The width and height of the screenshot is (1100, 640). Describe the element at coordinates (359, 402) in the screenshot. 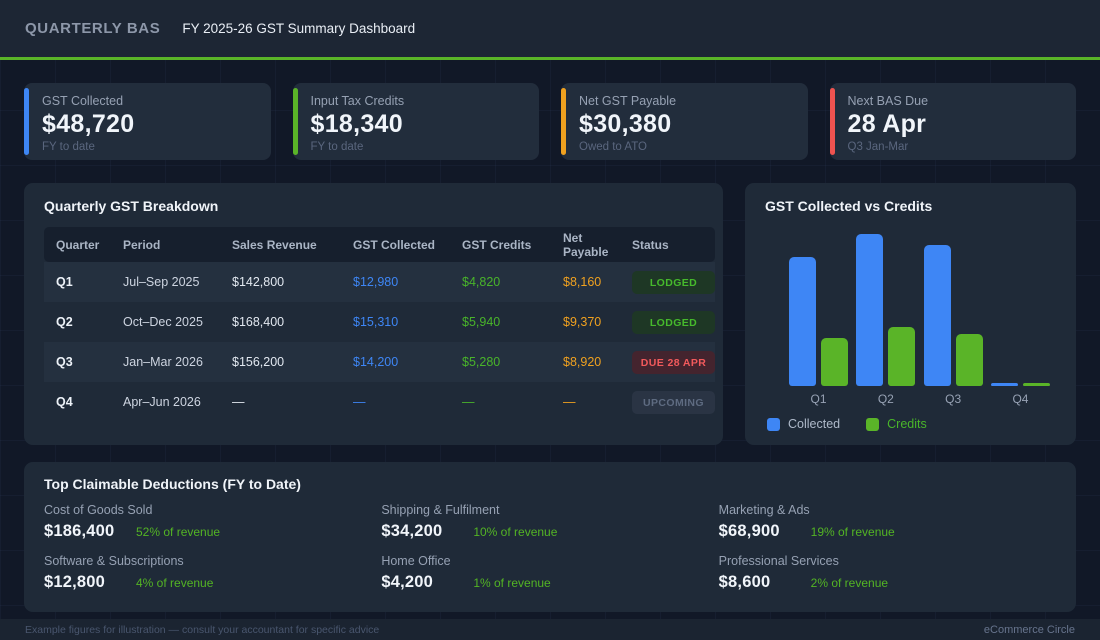

I see `cell-gst-collected: —` at that location.